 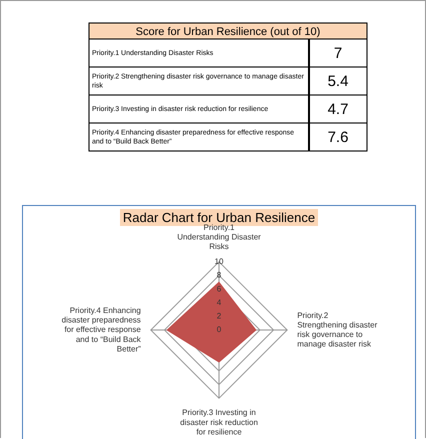 I want to click on y-tick-label: 10, so click(x=219, y=261).